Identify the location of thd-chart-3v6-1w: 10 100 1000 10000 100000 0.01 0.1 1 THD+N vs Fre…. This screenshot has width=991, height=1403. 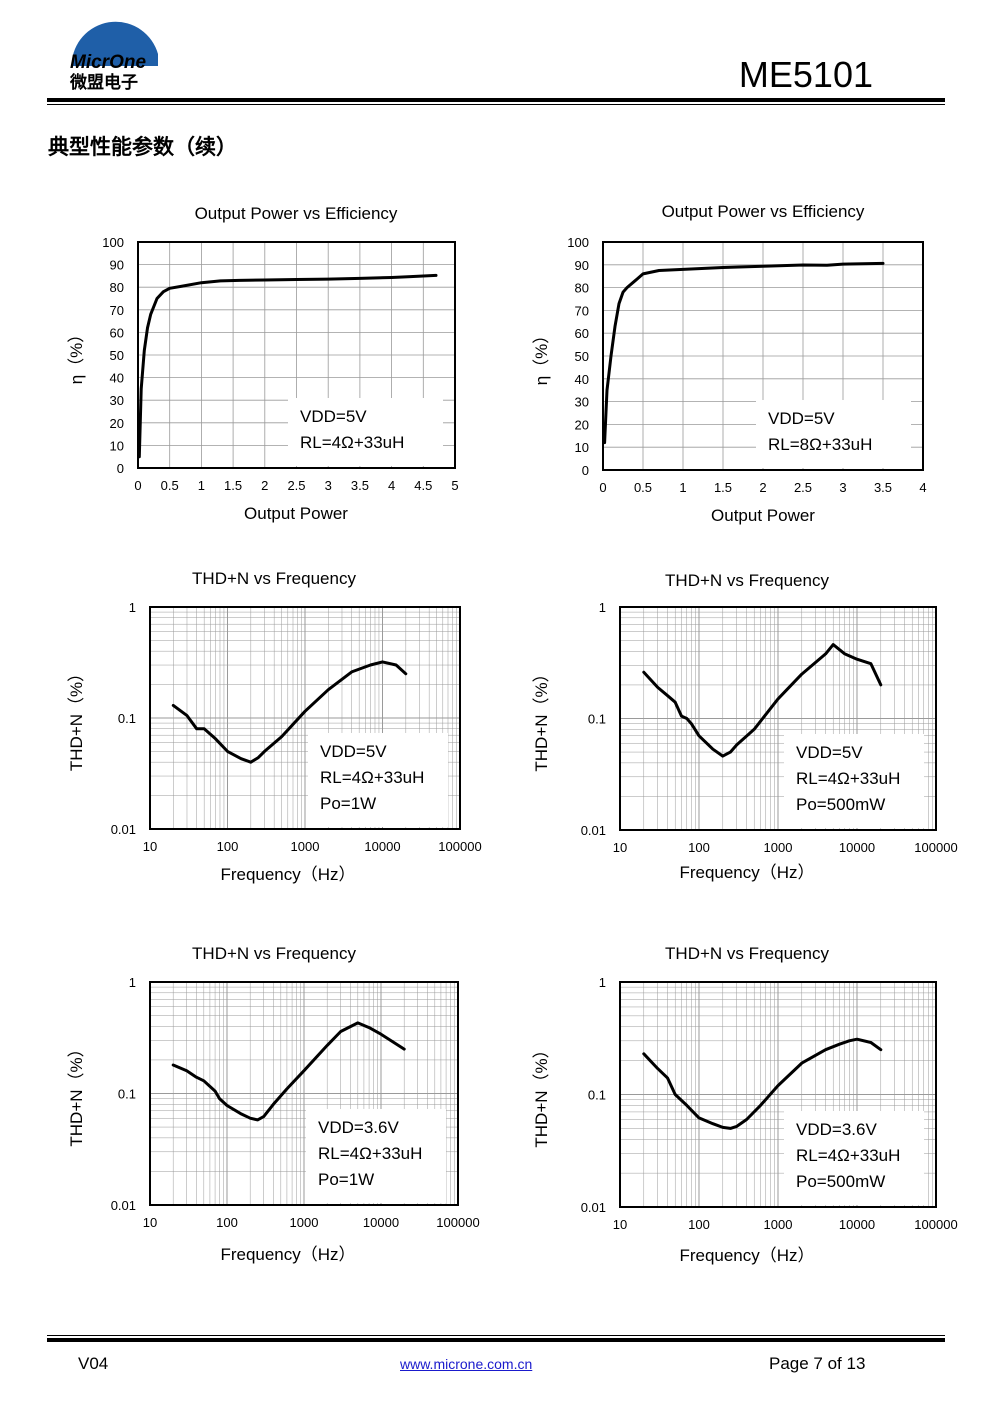
(273, 1104).